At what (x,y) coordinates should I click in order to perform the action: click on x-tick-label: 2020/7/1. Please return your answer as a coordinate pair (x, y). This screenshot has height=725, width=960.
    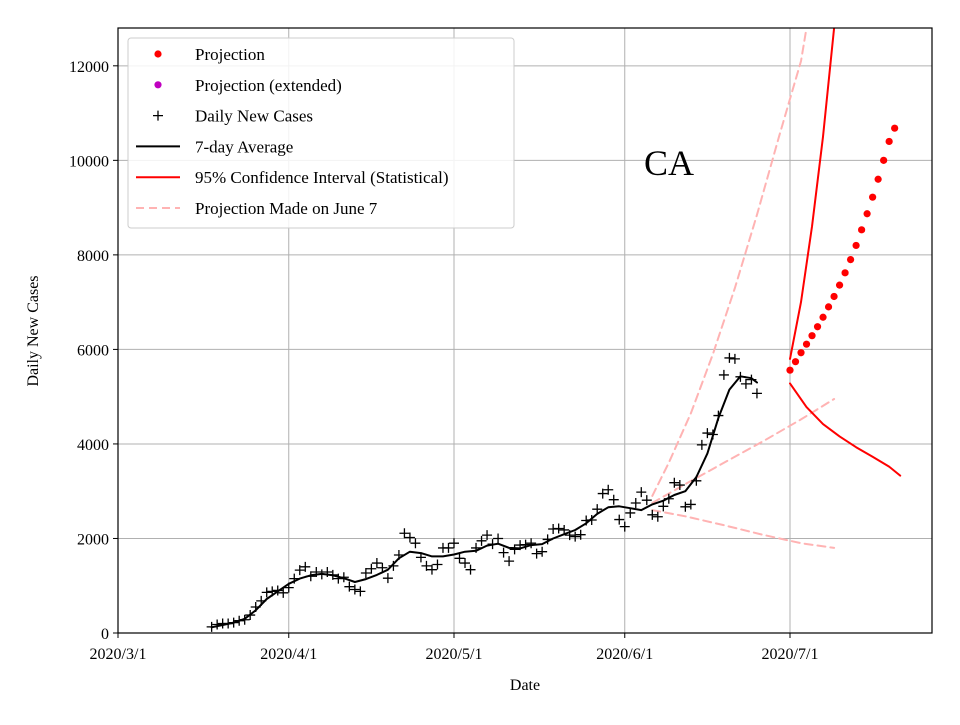
    Looking at the image, I should click on (790, 654).